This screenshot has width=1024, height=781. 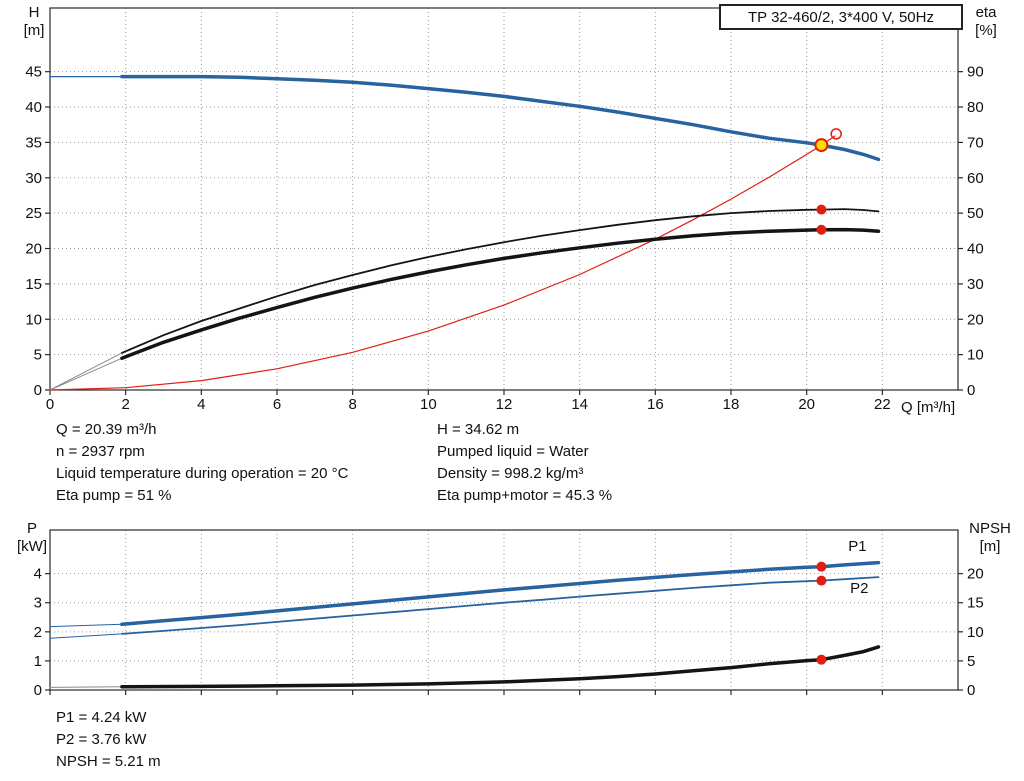 What do you see at coordinates (38, 574) in the screenshot?
I see `y-left-tick-label: 4` at bounding box center [38, 574].